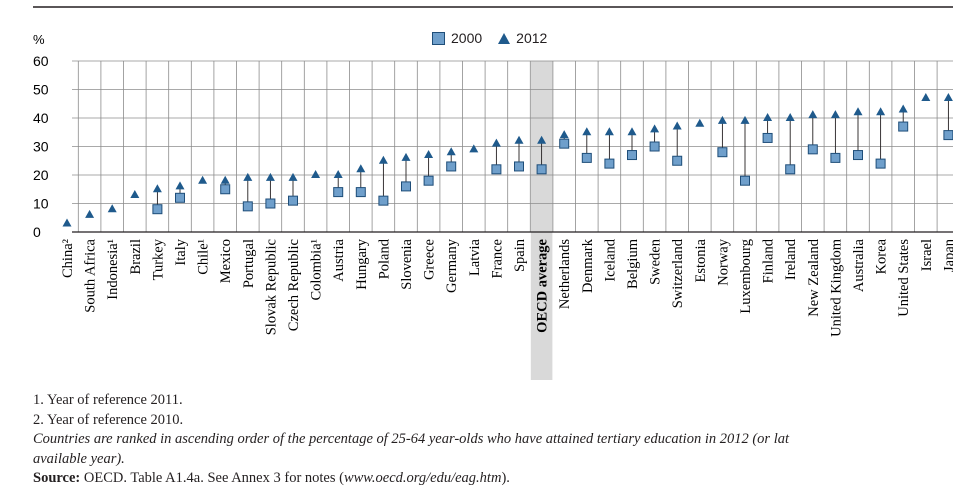  Describe the element at coordinates (317, 270) in the screenshot. I see `x-tick-label: Colombia¹` at that location.